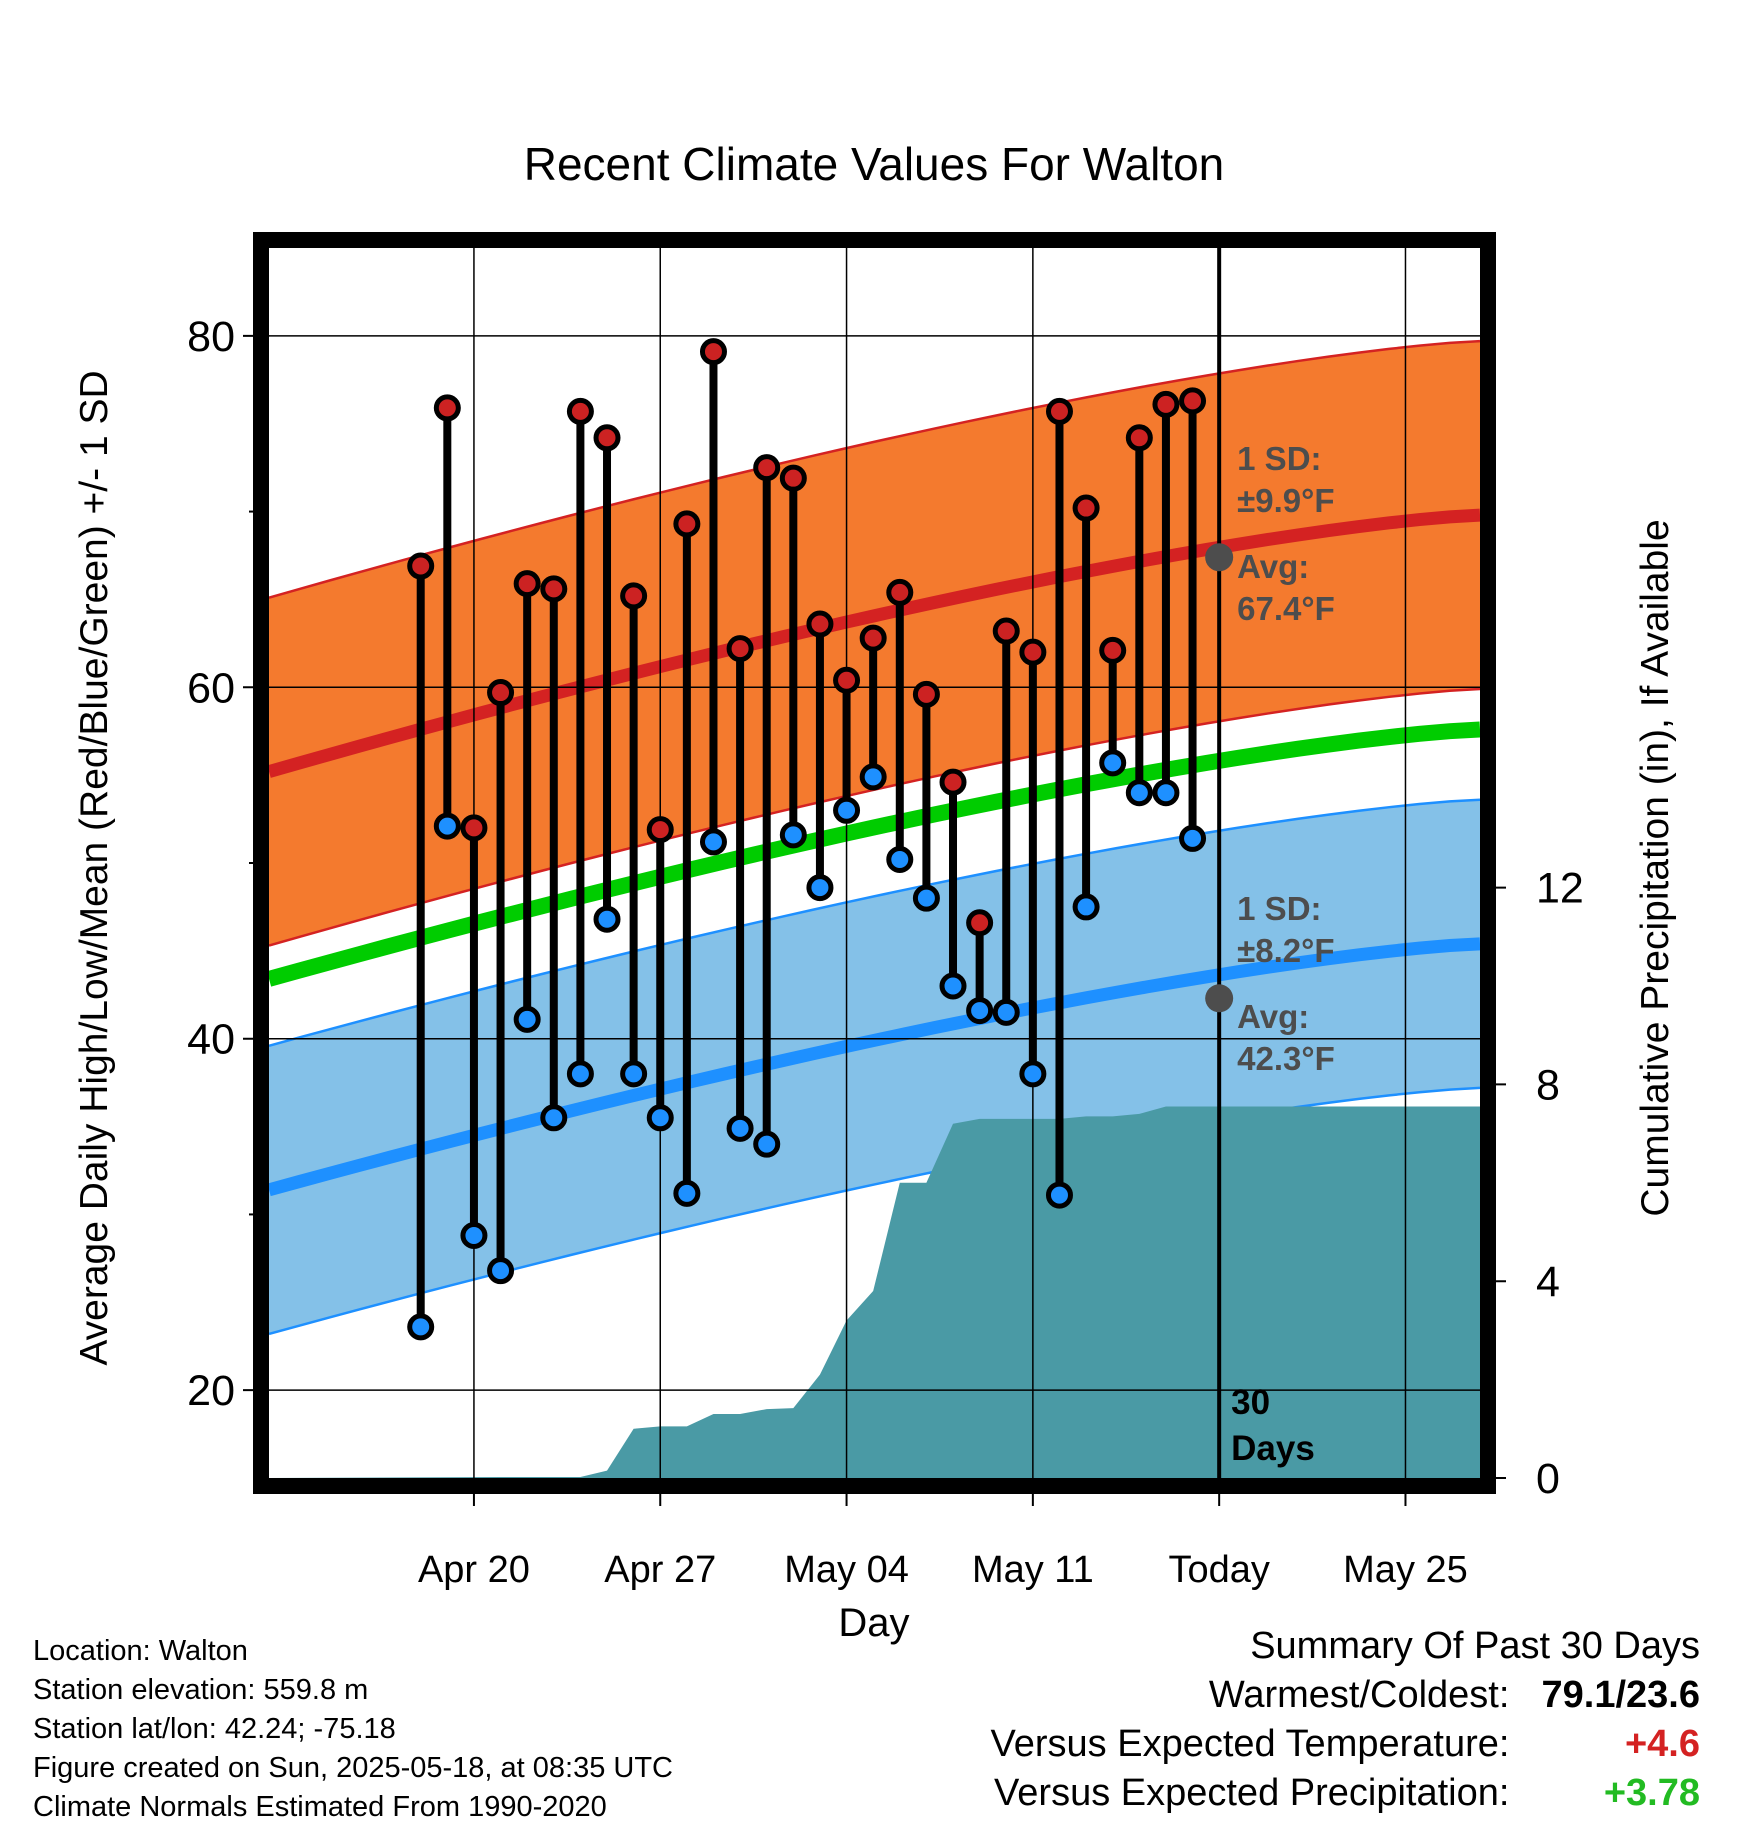 The image size is (1748, 1828). I want to click on x-tick-label: May 25, so click(1405, 1570).